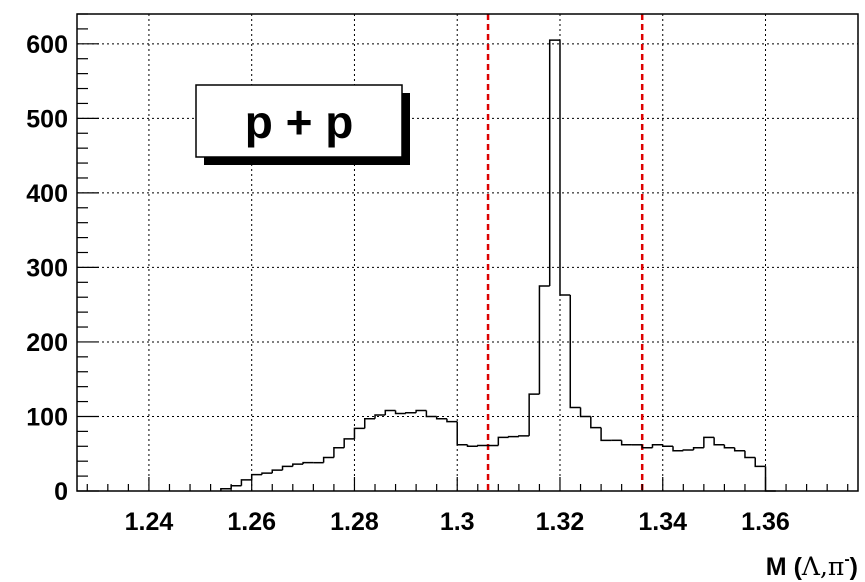 The image size is (865, 582). Describe the element at coordinates (822, 566) in the screenshot. I see `x-axis-title-symbols: Λ,π` at that location.